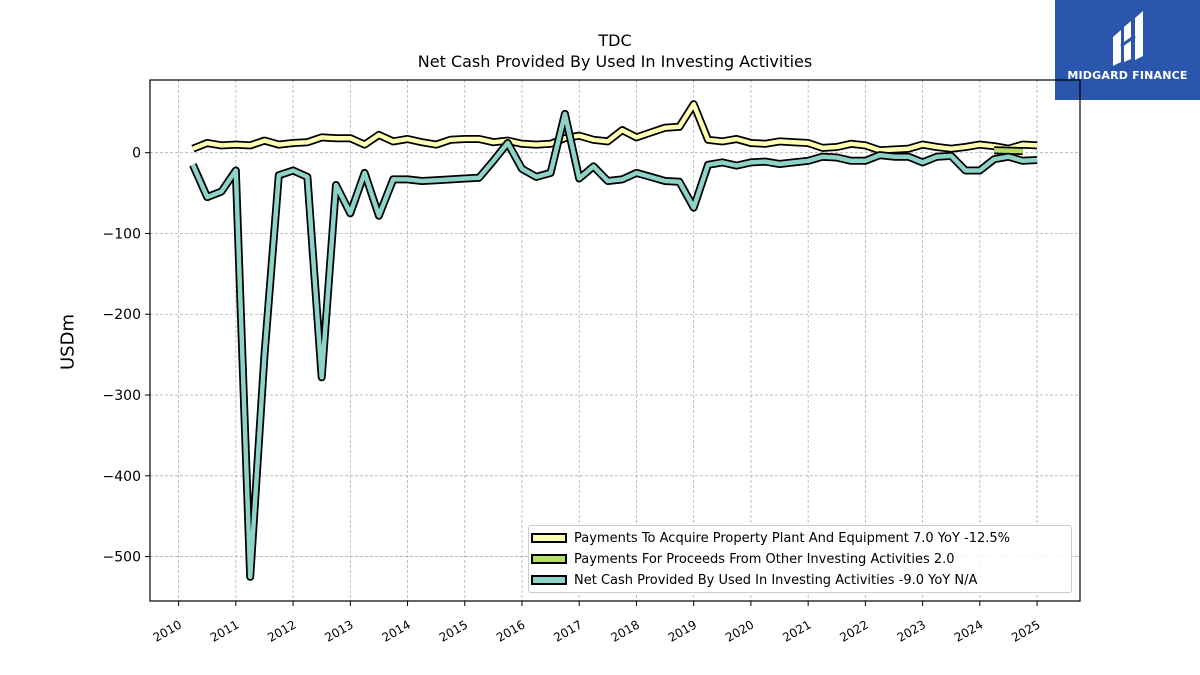  What do you see at coordinates (122, 558) in the screenshot?
I see `y-tick-label: −500` at bounding box center [122, 558].